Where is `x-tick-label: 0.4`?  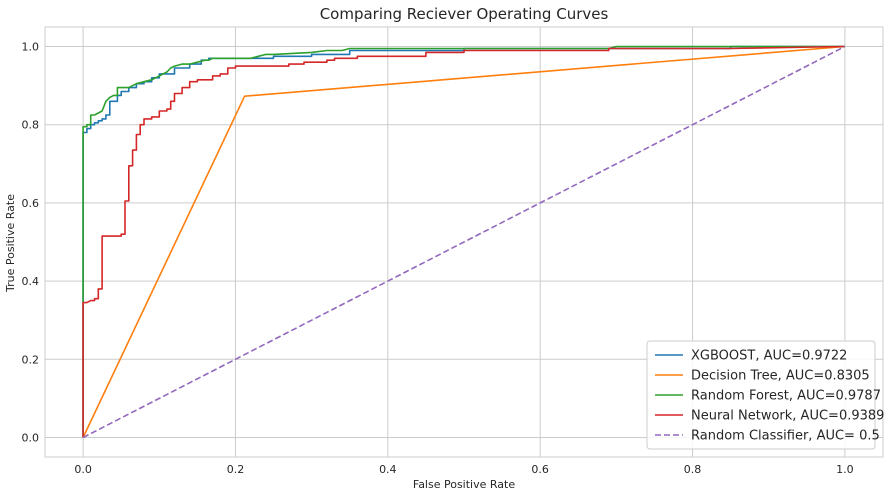
x-tick-label: 0.4 is located at coordinates (388, 469).